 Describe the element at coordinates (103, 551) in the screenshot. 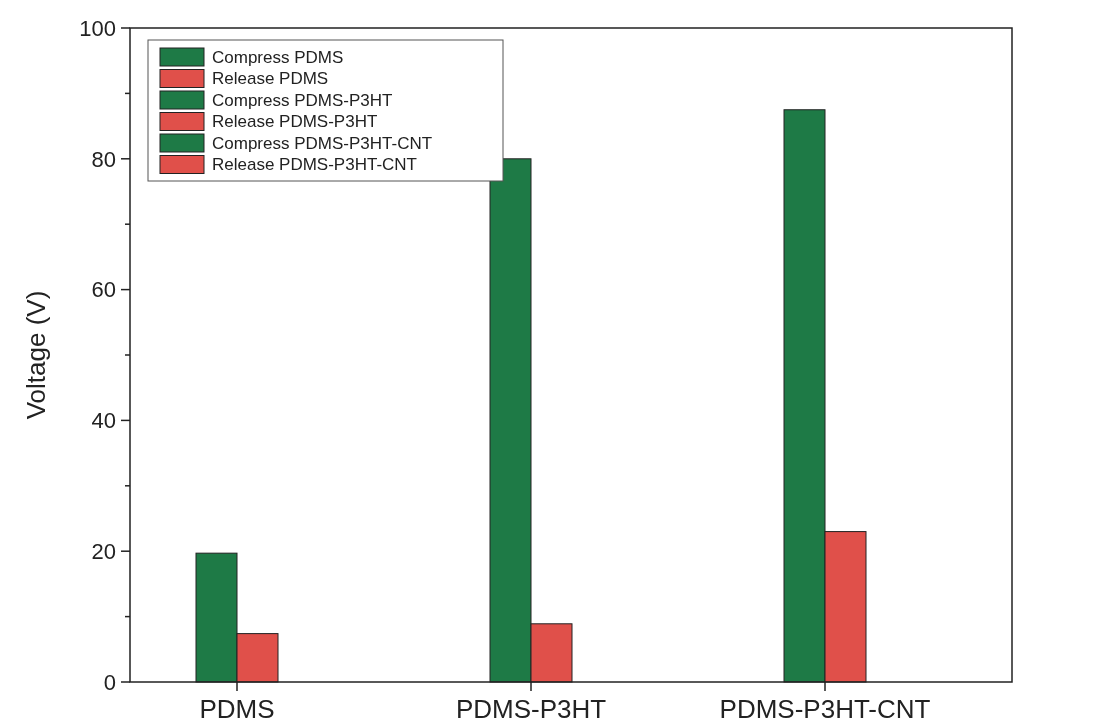

I see `y-tick-label: 20` at that location.